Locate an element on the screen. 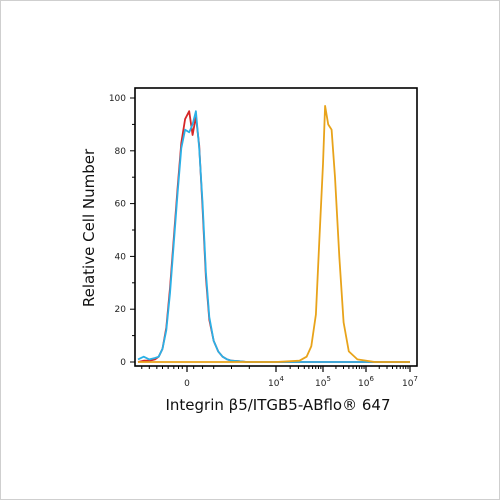 This screenshot has height=500, width=500. x-tick-label: 10⁷ is located at coordinates (410, 382).